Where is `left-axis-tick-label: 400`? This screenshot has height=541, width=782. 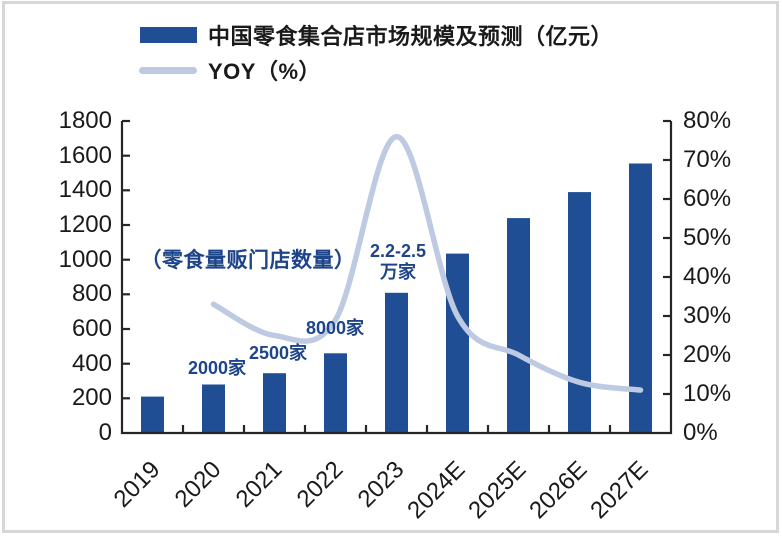
left-axis-tick-label: 400 is located at coordinates (91, 363).